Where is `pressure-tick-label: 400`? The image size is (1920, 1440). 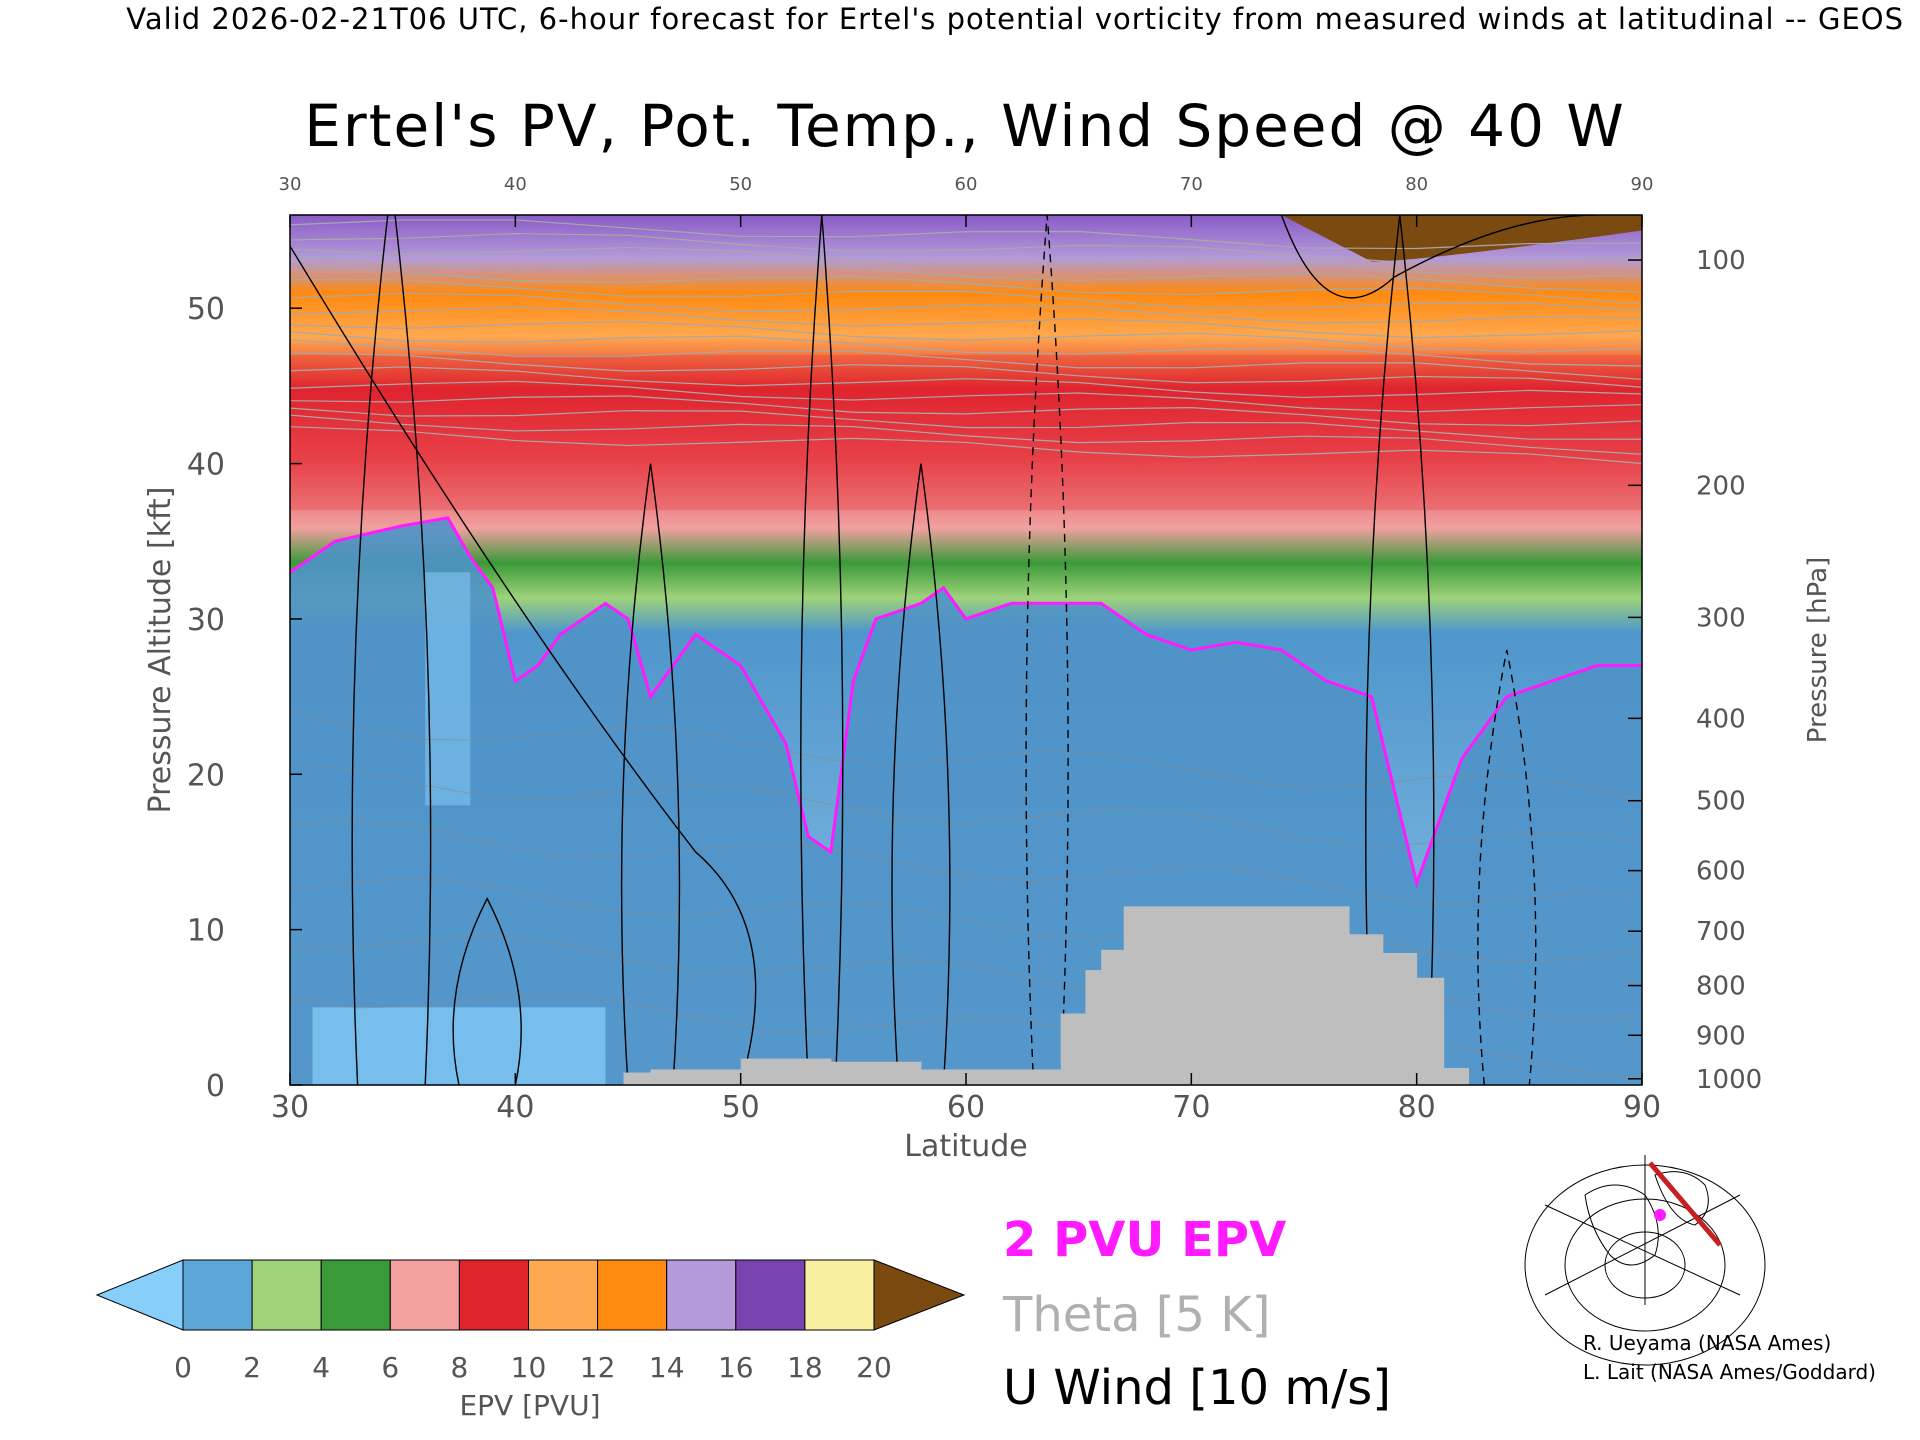
pressure-tick-label: 400 is located at coordinates (1721, 719).